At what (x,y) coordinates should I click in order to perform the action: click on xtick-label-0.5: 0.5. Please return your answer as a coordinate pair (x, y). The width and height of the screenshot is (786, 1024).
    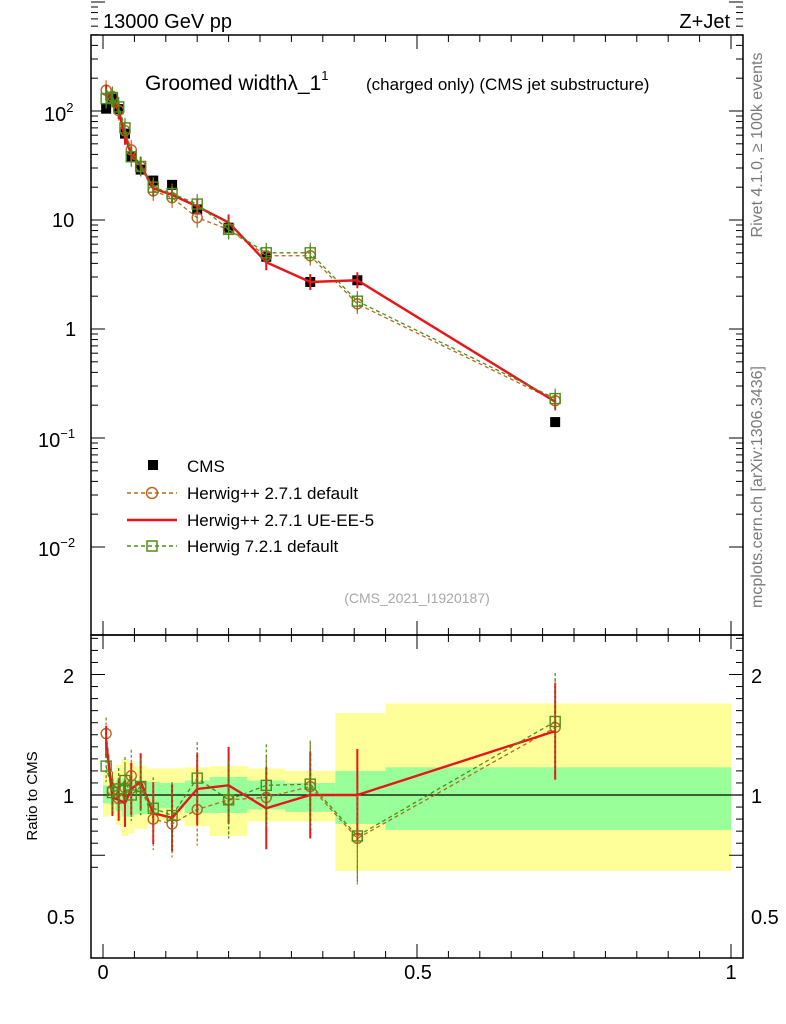
    Looking at the image, I should click on (418, 973).